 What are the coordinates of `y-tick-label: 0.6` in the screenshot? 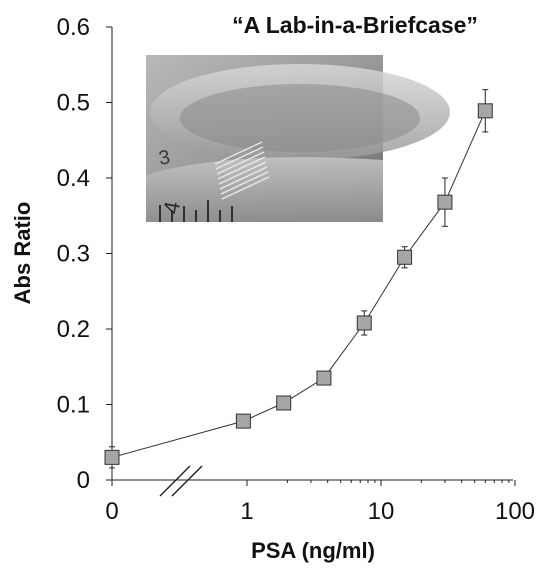 It's located at (73, 27).